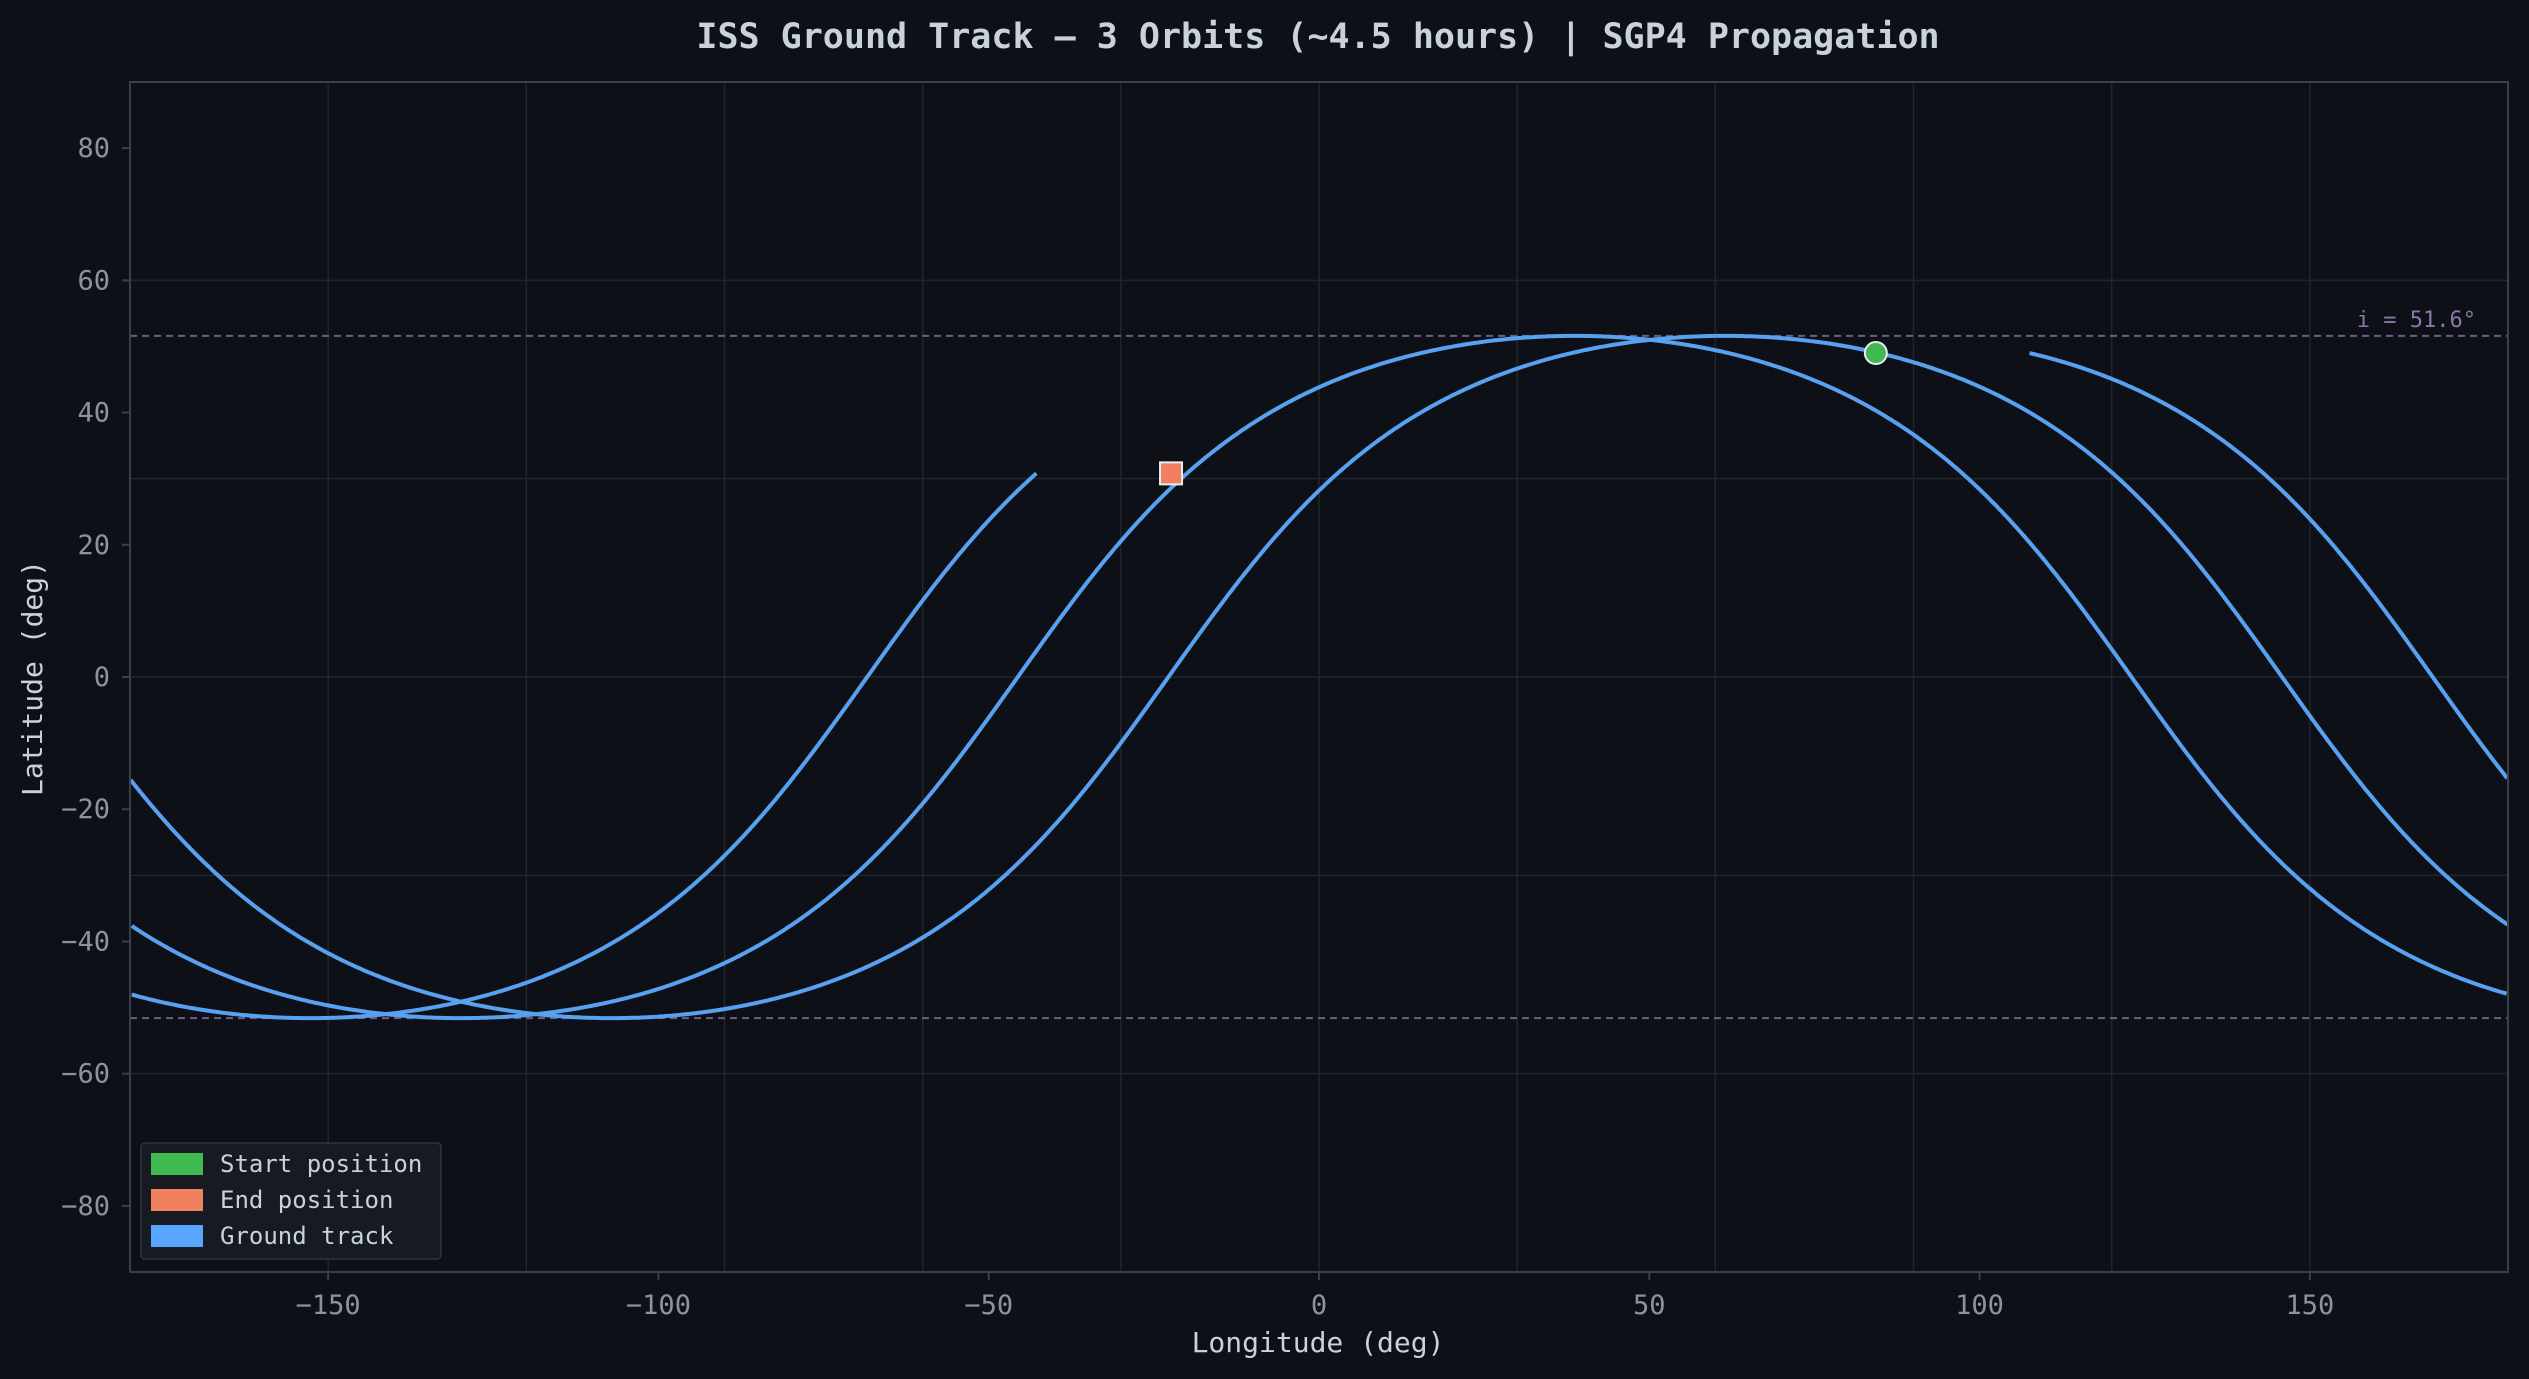 The height and width of the screenshot is (1379, 2529). Describe the element at coordinates (1875, 353) in the screenshot. I see `start-position-marker` at that location.